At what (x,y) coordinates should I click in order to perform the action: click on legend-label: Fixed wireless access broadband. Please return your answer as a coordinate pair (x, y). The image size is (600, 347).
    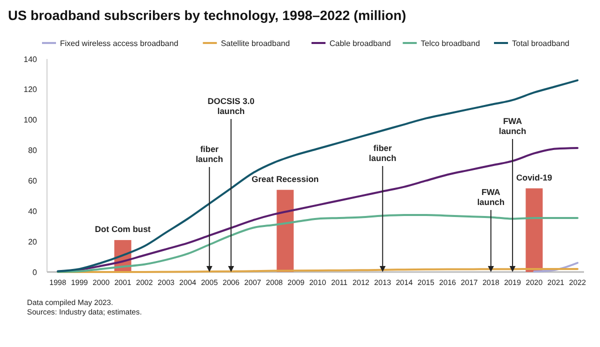
    Looking at the image, I should click on (119, 43).